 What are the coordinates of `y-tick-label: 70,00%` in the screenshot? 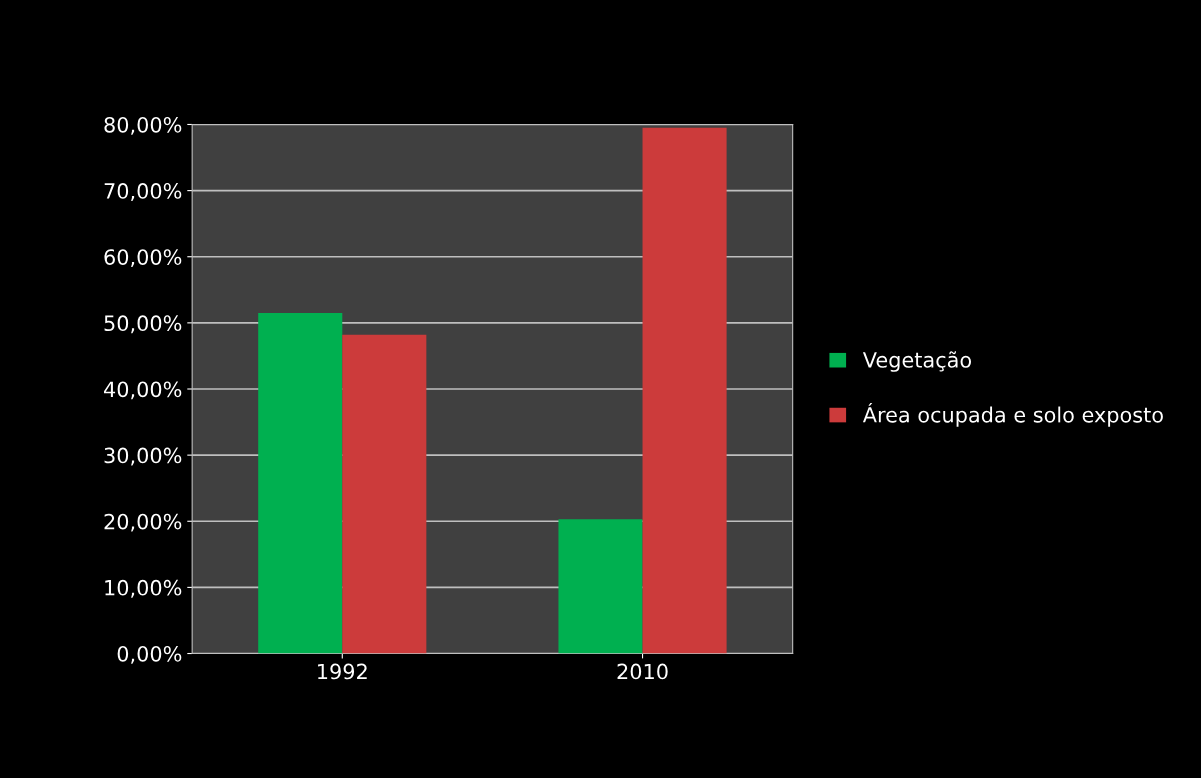 It's located at (143, 192).